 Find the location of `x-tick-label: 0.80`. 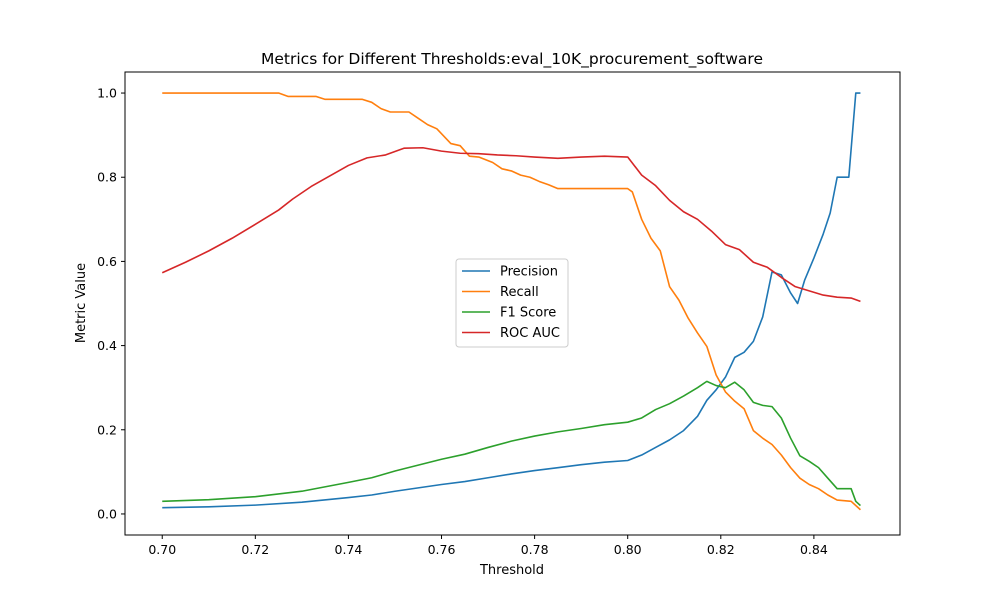

x-tick-label: 0.80 is located at coordinates (628, 549).